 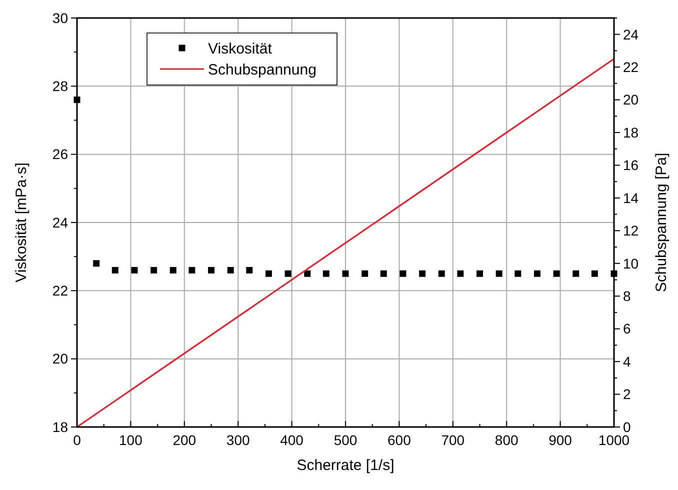 I want to click on y2-tick-label: 12, so click(x=631, y=230).